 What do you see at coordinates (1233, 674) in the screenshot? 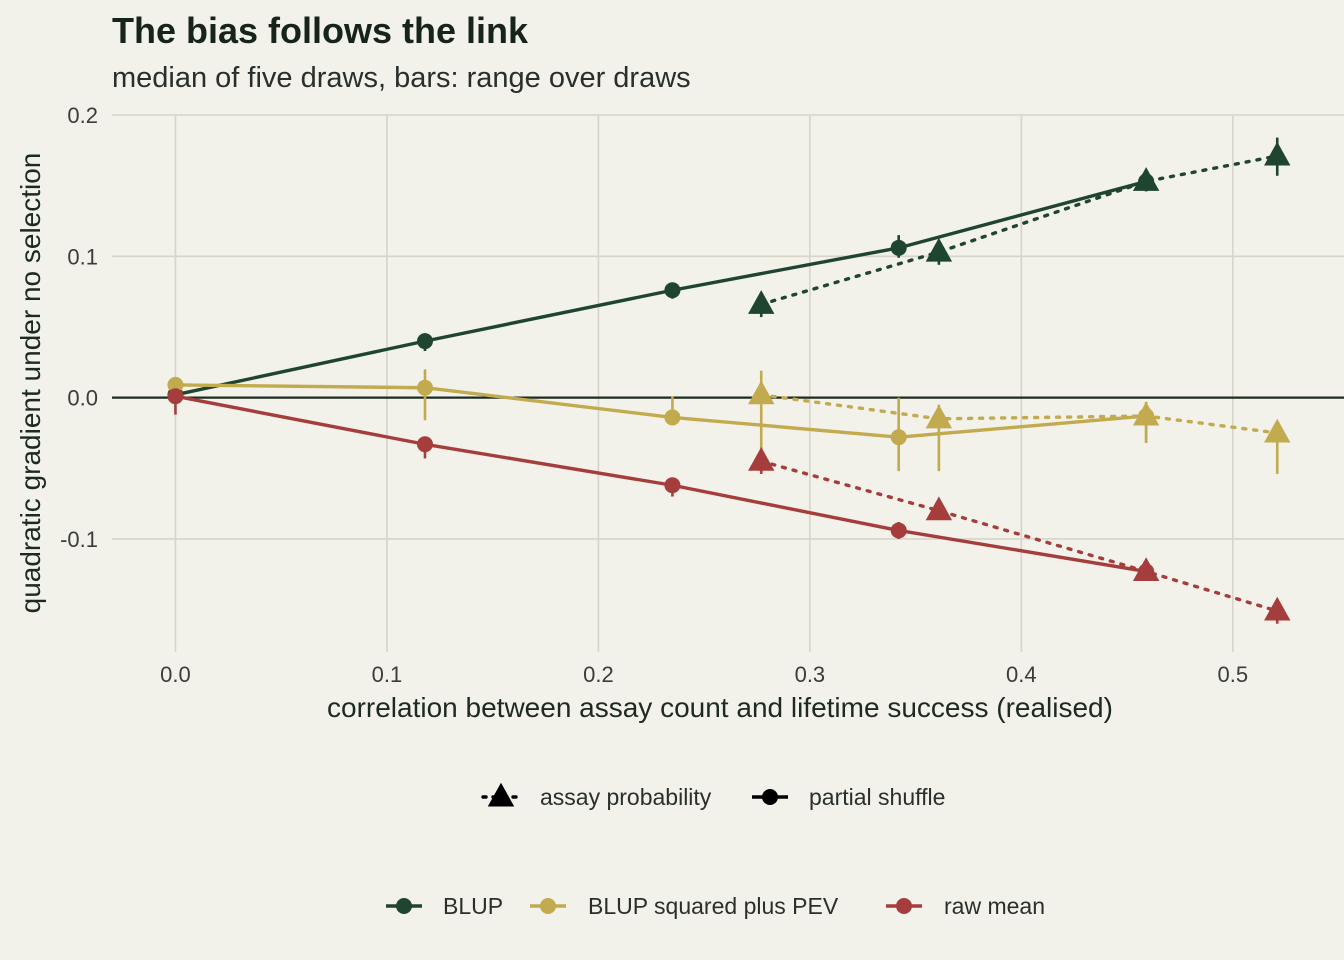
I see `x-tick-label: 0.5` at bounding box center [1233, 674].